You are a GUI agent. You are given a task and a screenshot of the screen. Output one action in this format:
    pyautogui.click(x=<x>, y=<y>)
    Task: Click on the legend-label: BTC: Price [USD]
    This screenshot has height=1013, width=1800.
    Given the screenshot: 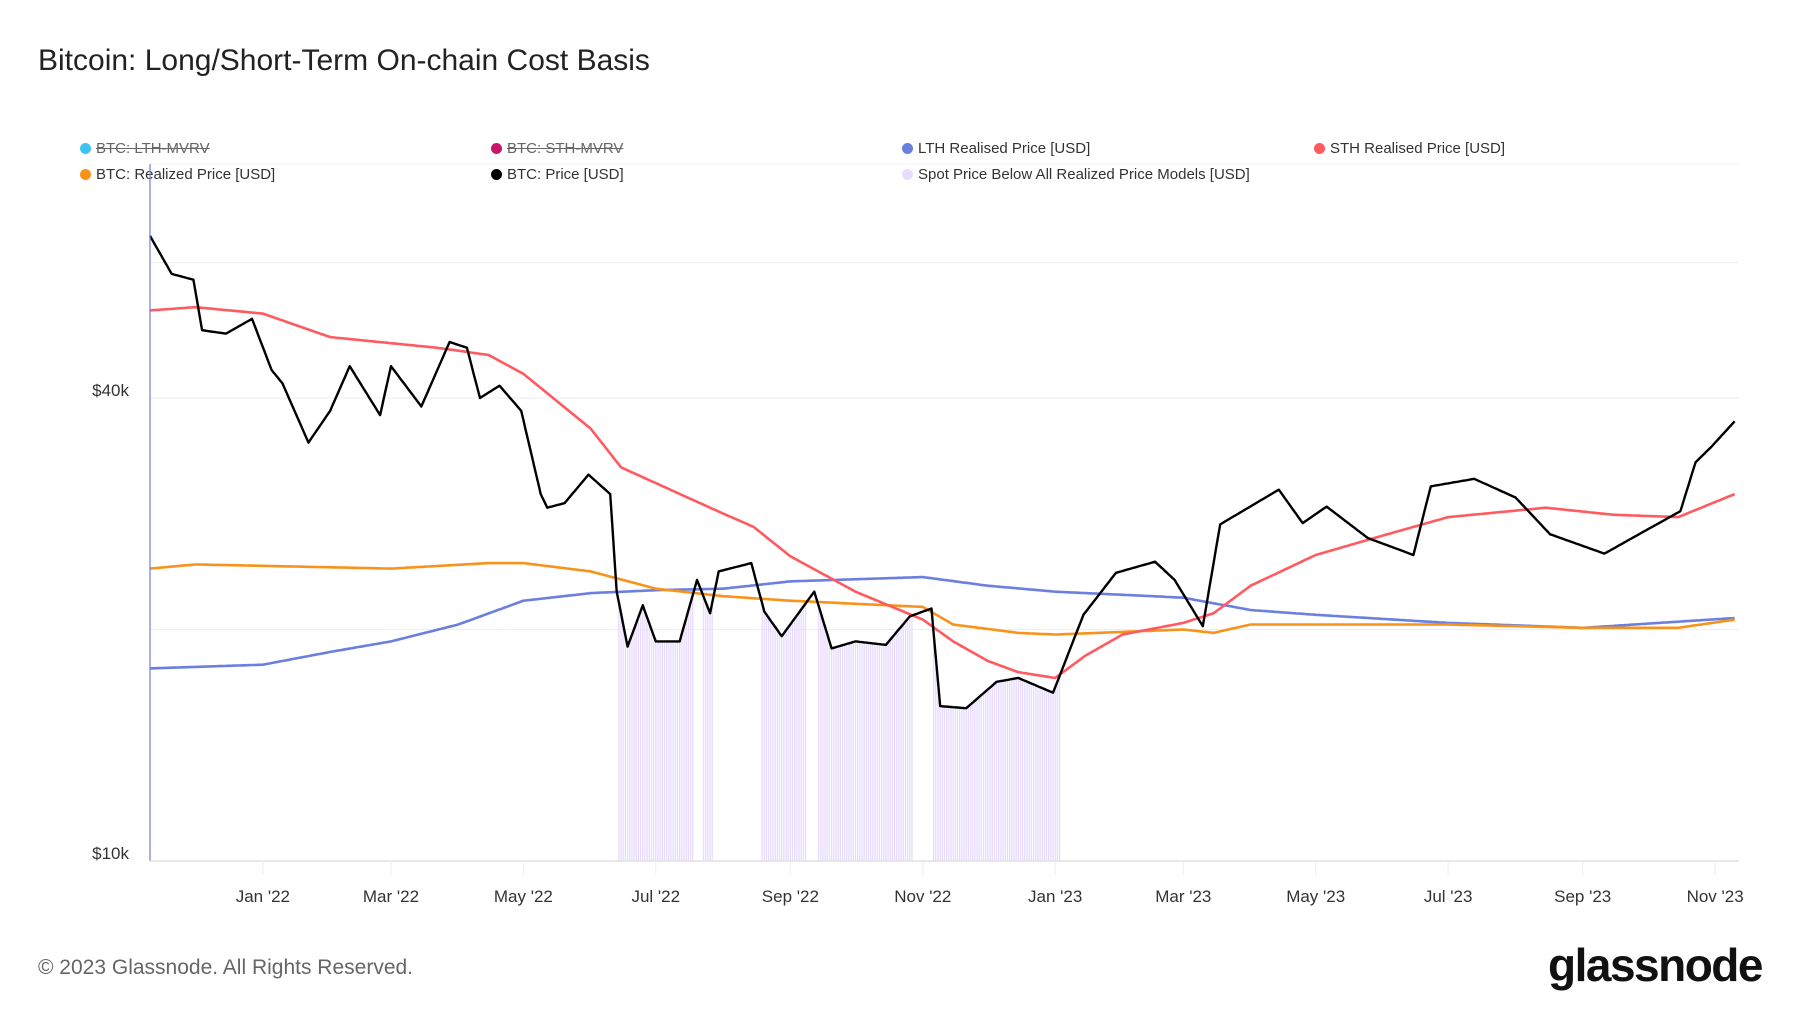 What is the action you would take?
    pyautogui.click(x=565, y=174)
    